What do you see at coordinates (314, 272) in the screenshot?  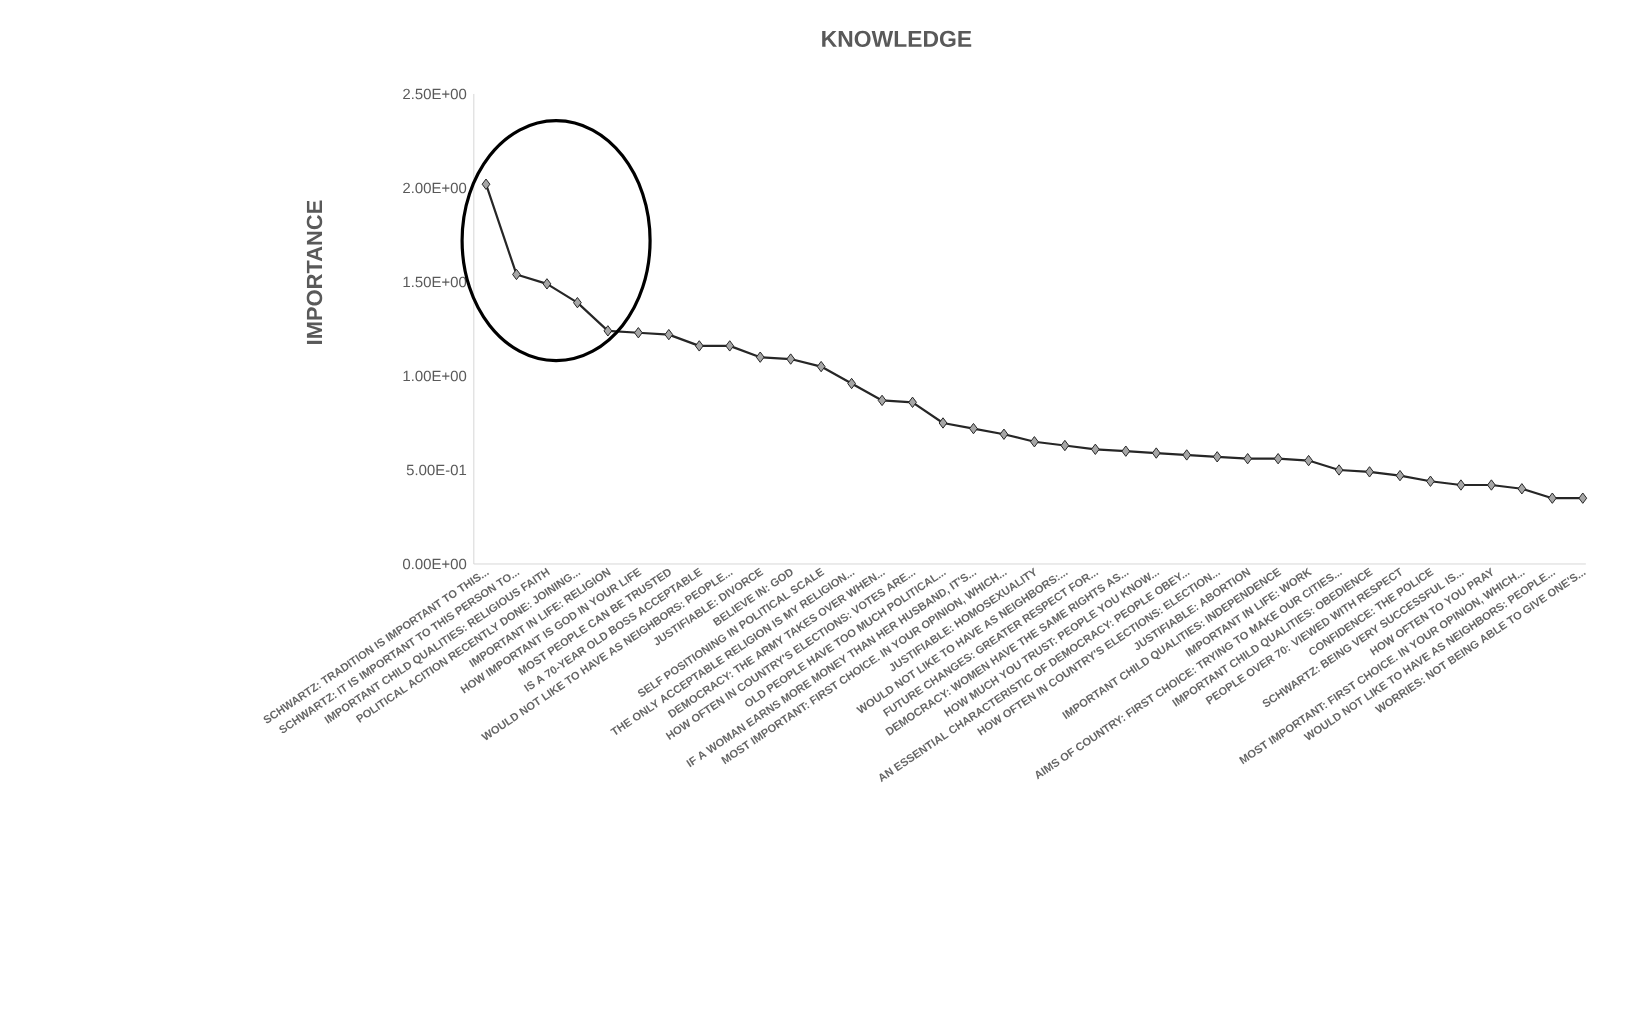 I see `y-axis-title: IMPORTANCE` at bounding box center [314, 272].